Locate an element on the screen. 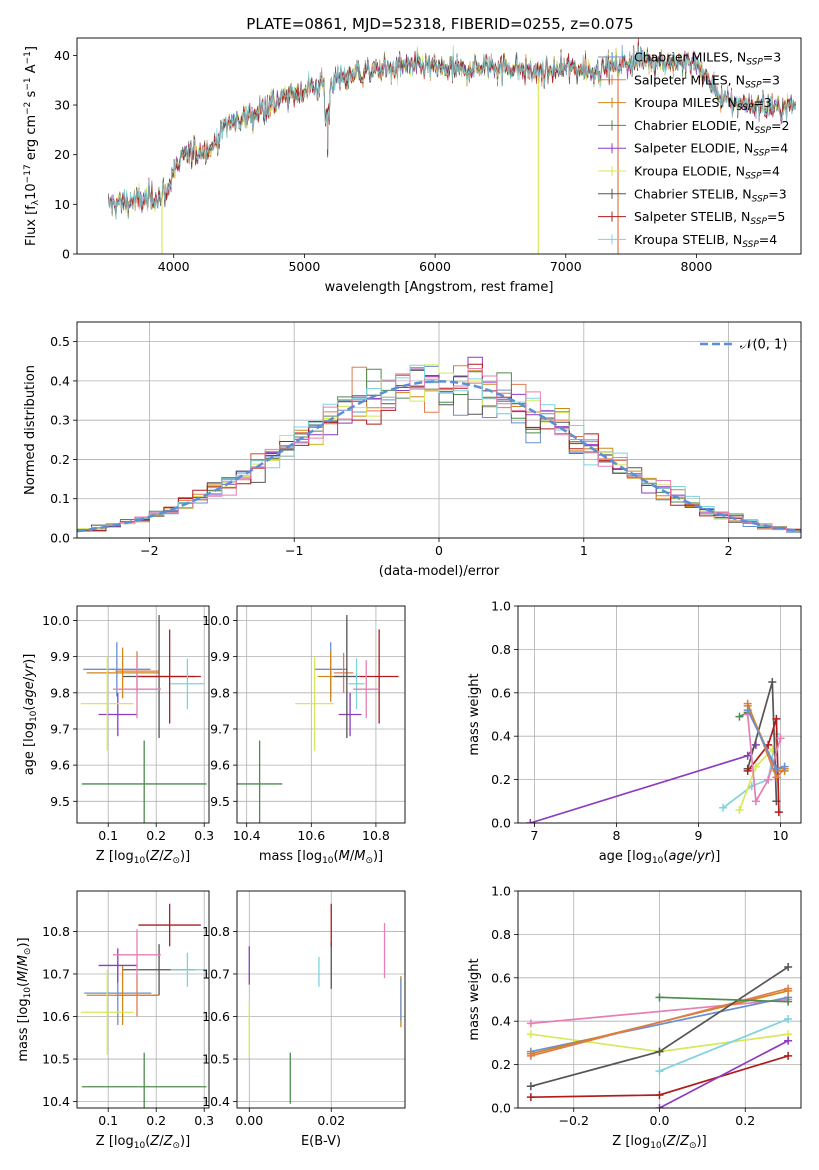  x-axis-label: age [log10(age/yr)] is located at coordinates (660, 857).